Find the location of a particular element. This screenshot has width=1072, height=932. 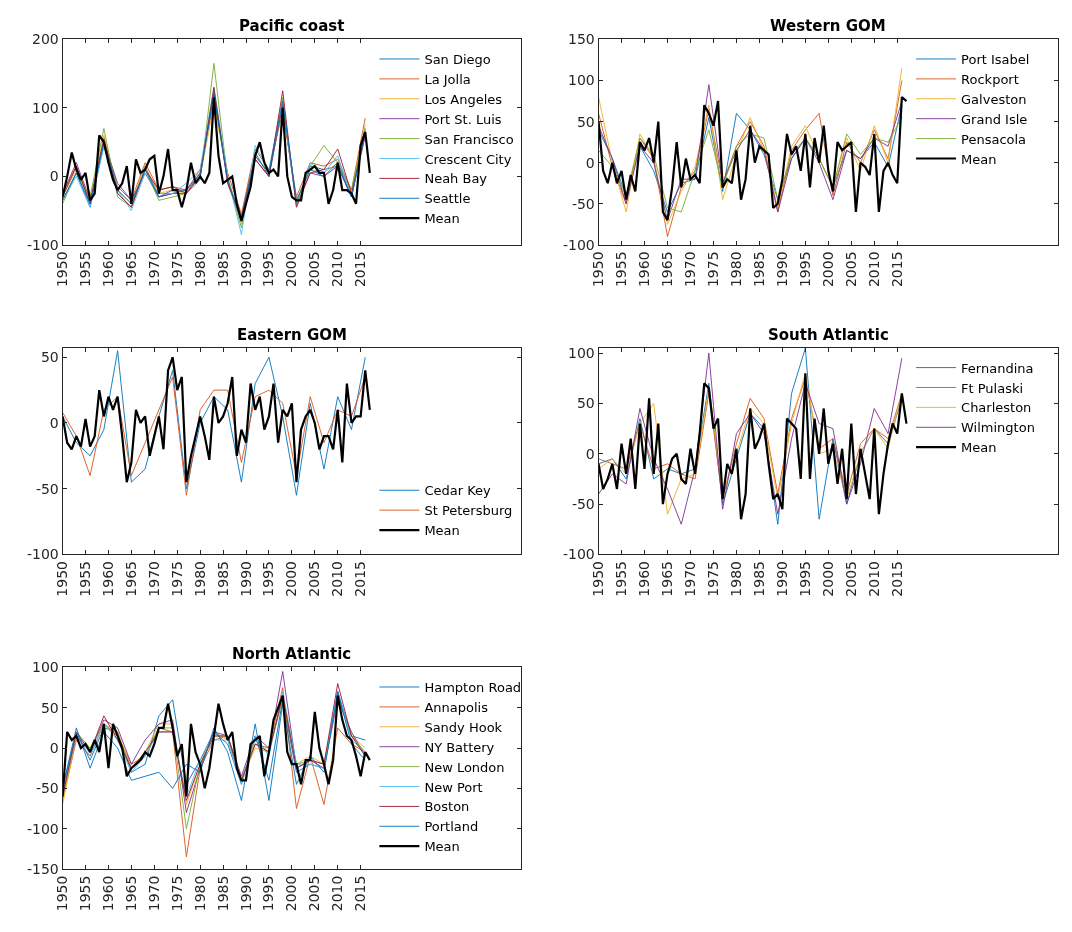

legend-label: San Francisco is located at coordinates (469, 139).